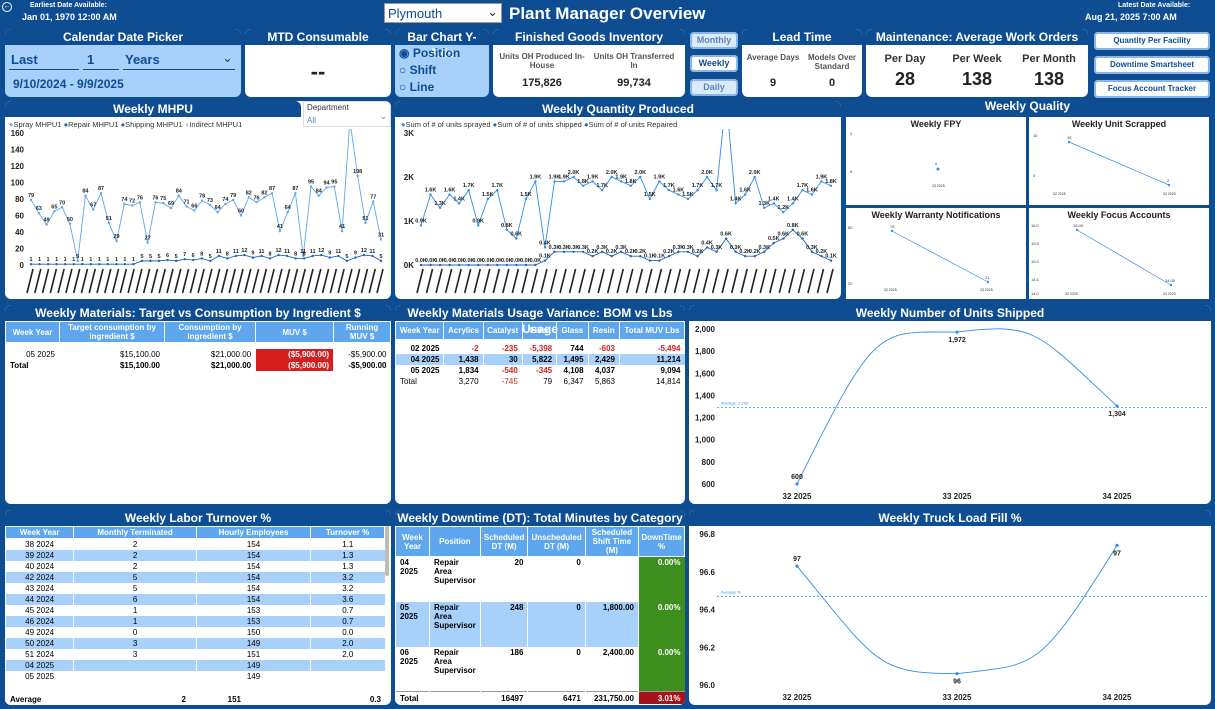  Describe the element at coordinates (294, 354) in the screenshot. I see `cell-muv: ($5,900.00)` at that location.